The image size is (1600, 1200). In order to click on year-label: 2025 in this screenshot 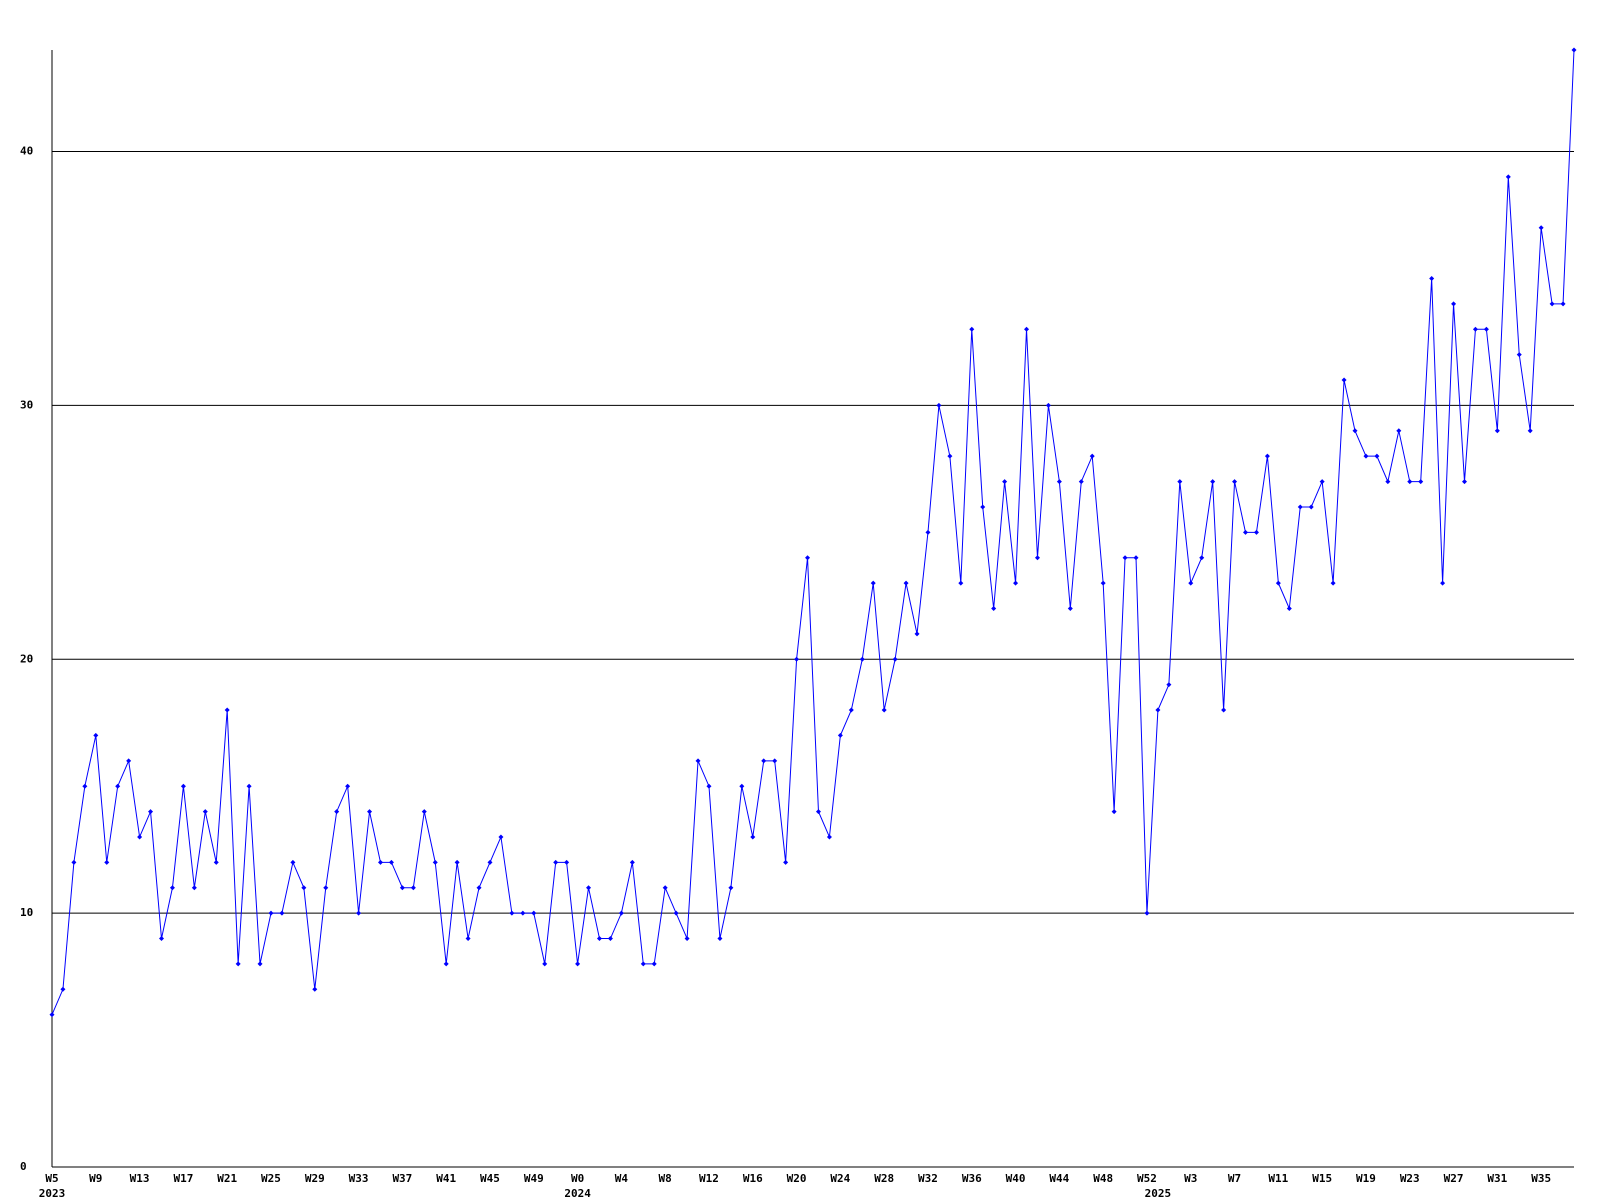, I will do `click(1158, 1193)`.